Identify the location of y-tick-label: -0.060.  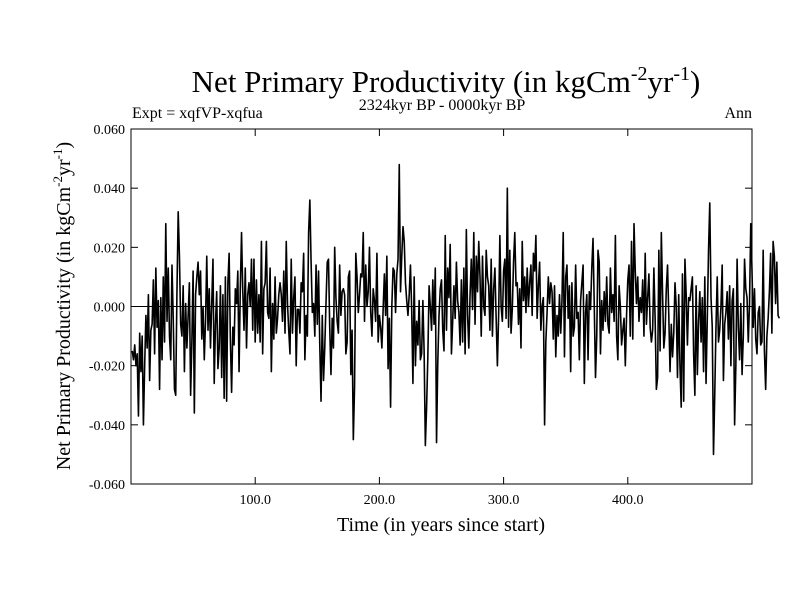
(107, 485).